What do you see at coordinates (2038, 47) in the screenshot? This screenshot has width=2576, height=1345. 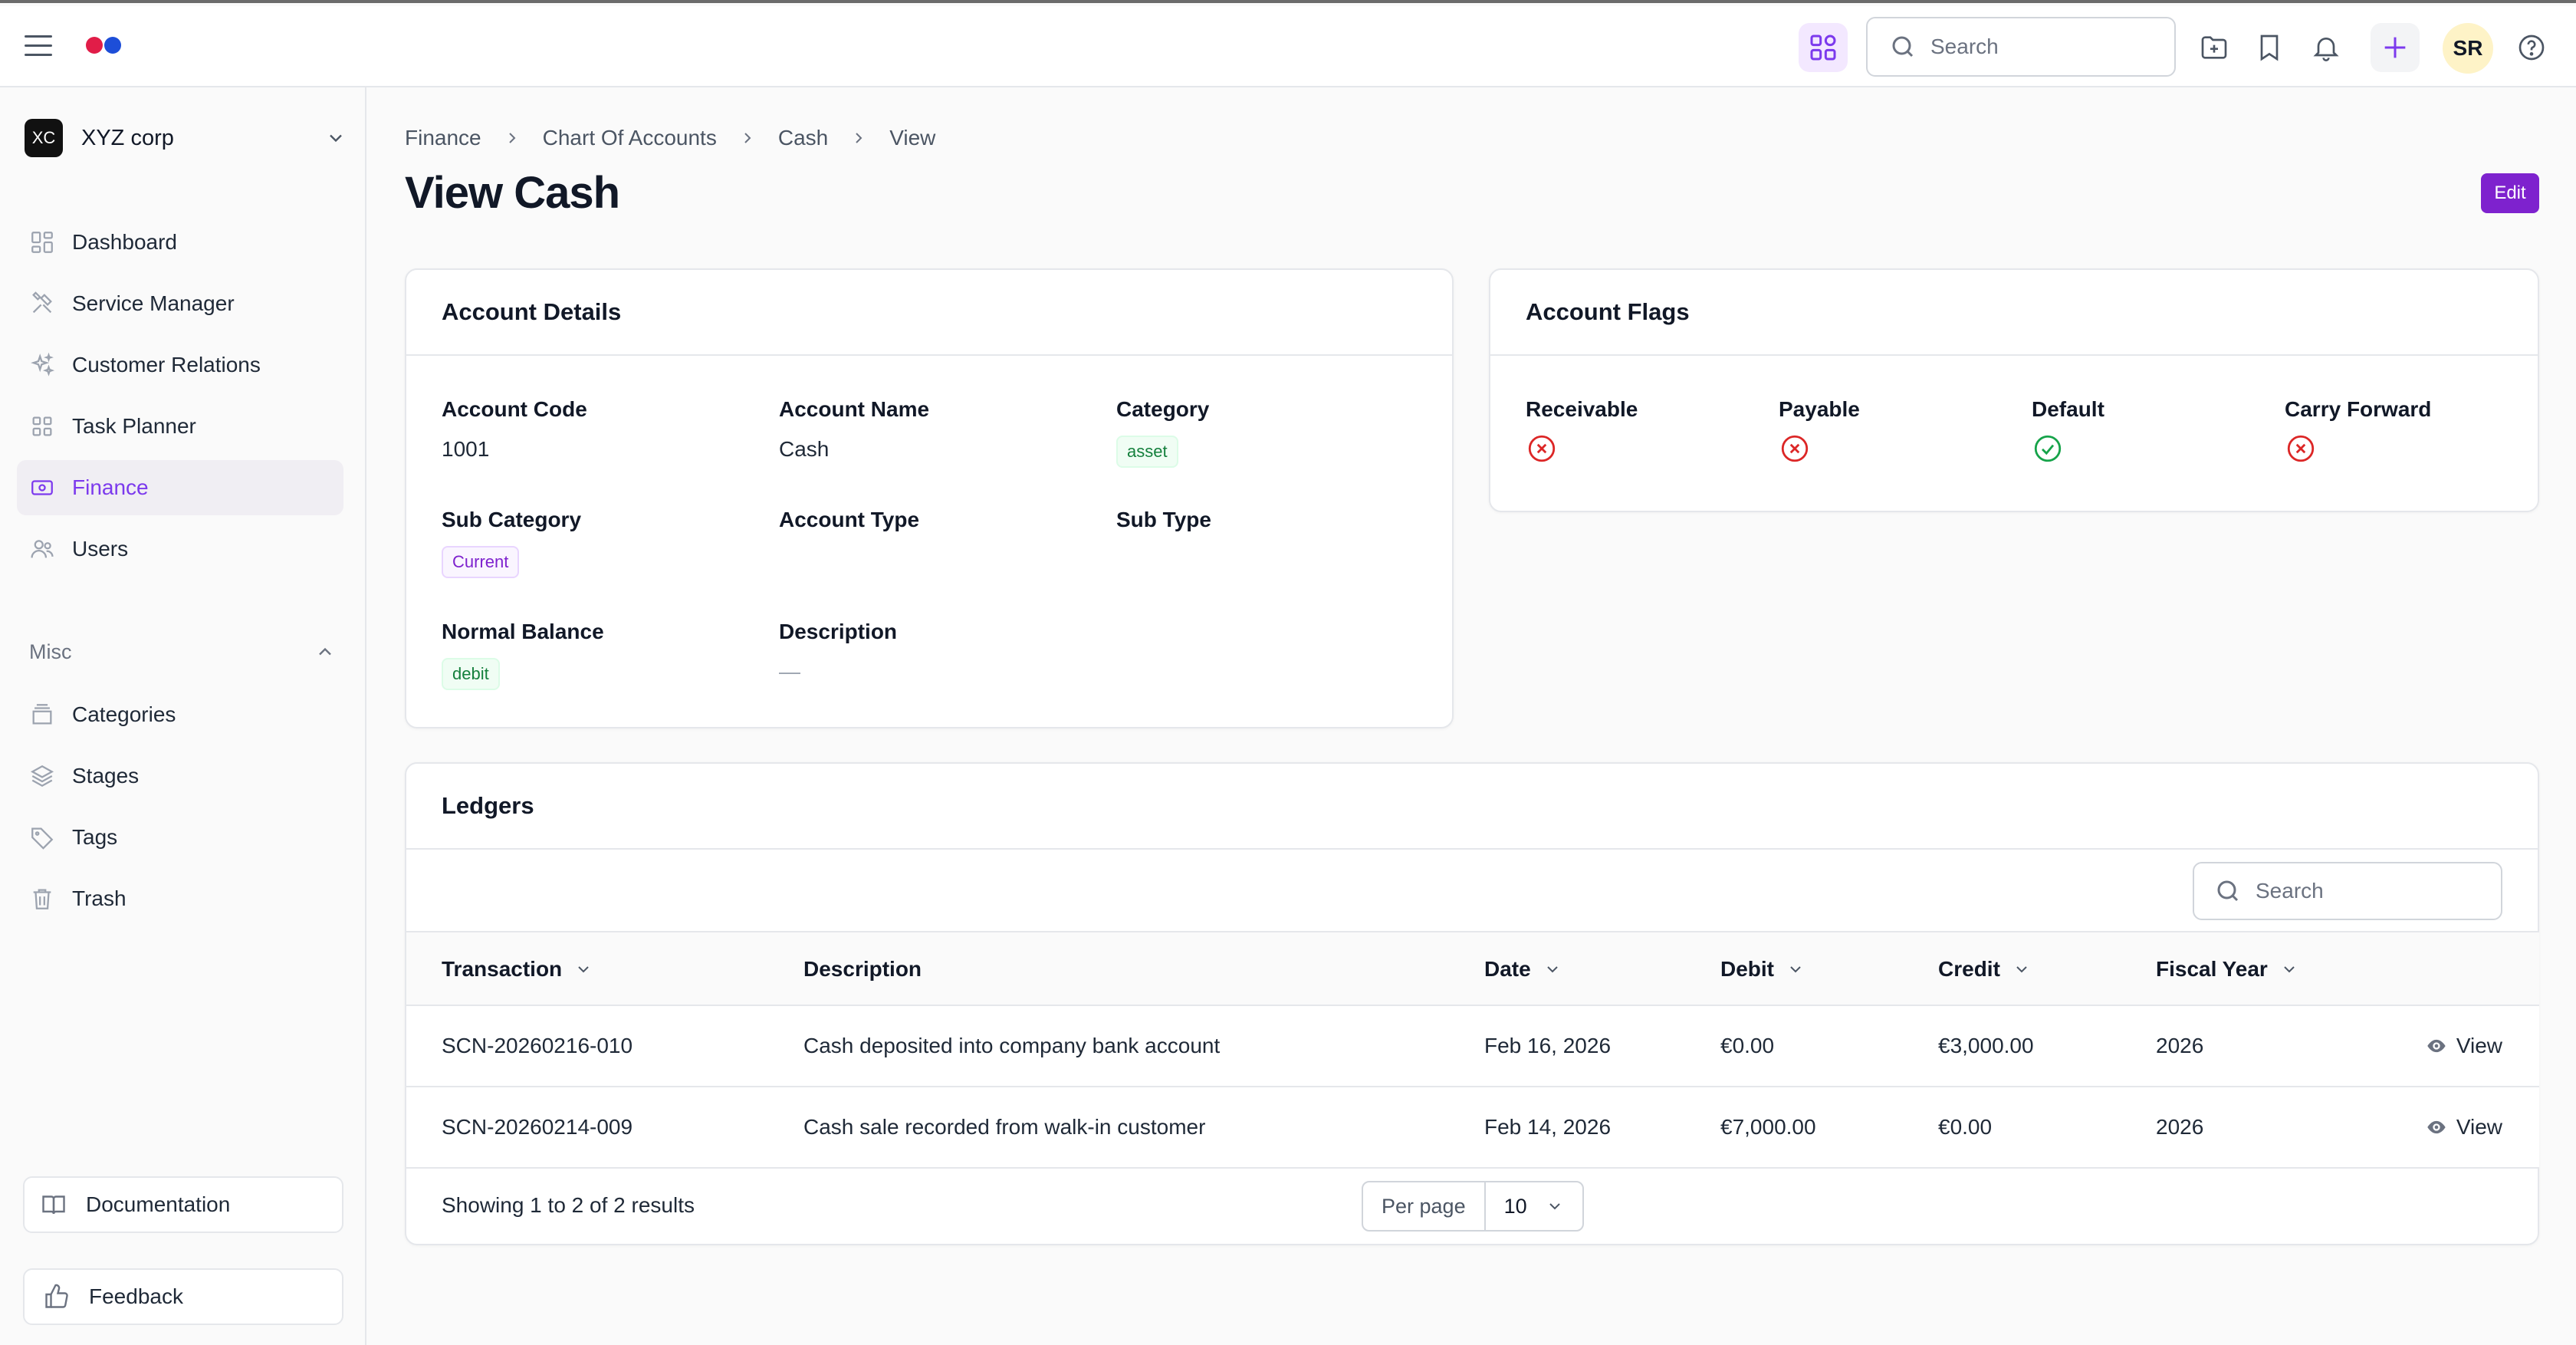 I see `global-search-input` at bounding box center [2038, 47].